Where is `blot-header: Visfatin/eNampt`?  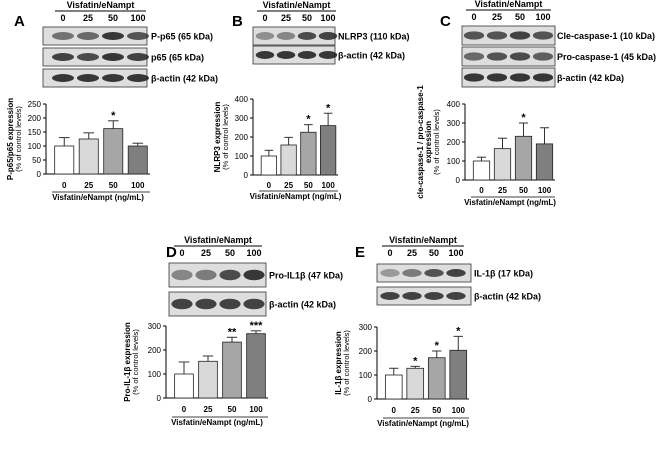 blot-header: Visfatin/eNampt is located at coordinates (509, 4).